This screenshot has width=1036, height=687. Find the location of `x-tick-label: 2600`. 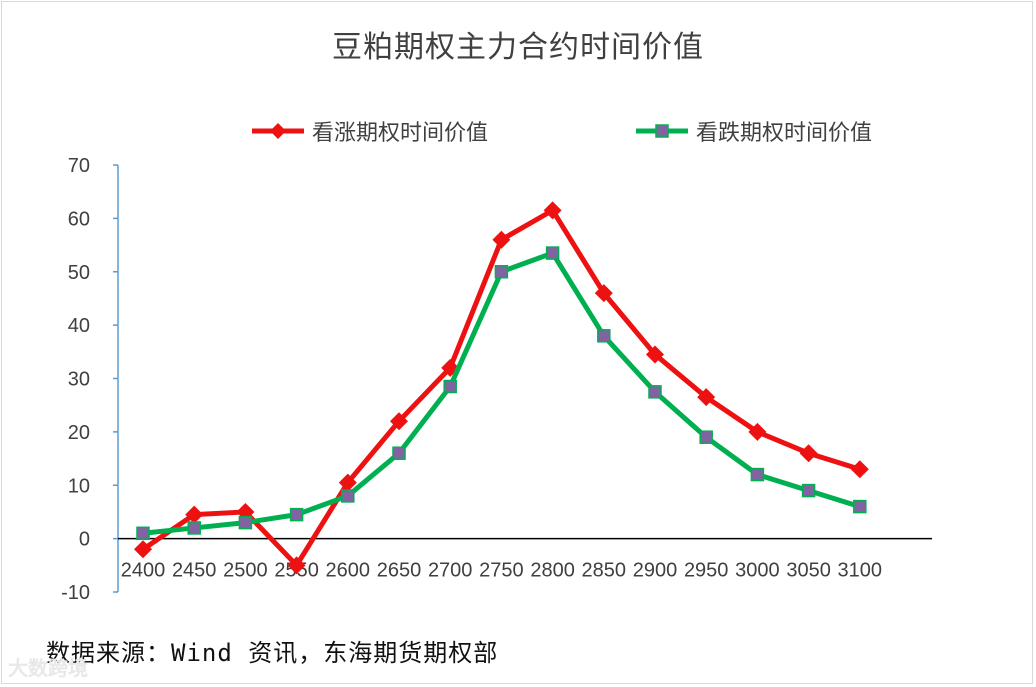

x-tick-label: 2600 is located at coordinates (348, 571).